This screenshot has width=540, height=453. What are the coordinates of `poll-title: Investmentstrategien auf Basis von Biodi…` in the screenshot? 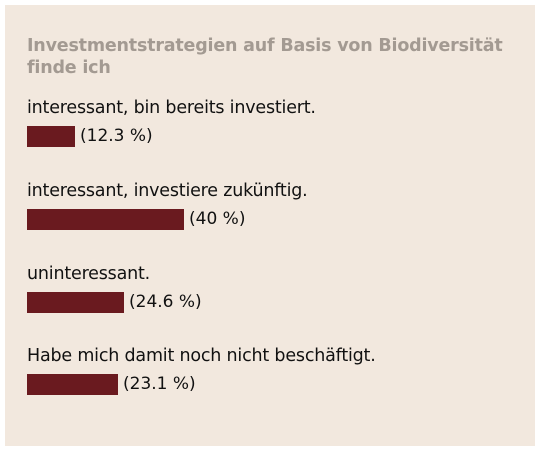 It's located at (265, 57).